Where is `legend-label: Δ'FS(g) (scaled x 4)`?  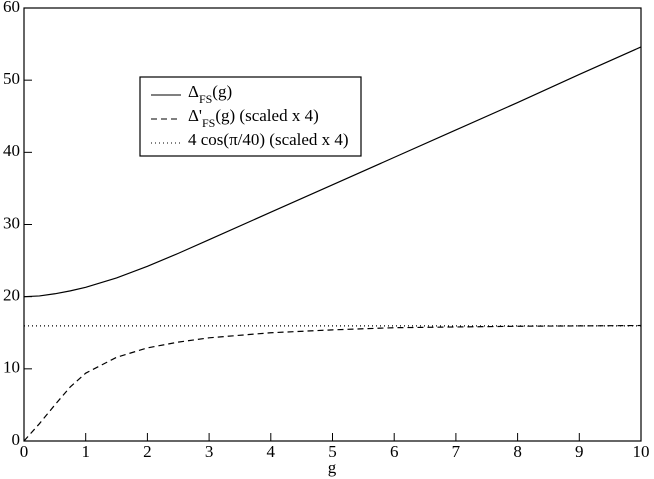
legend-label: Δ'FS(g) (scaled x 4) is located at coordinates (253, 118).